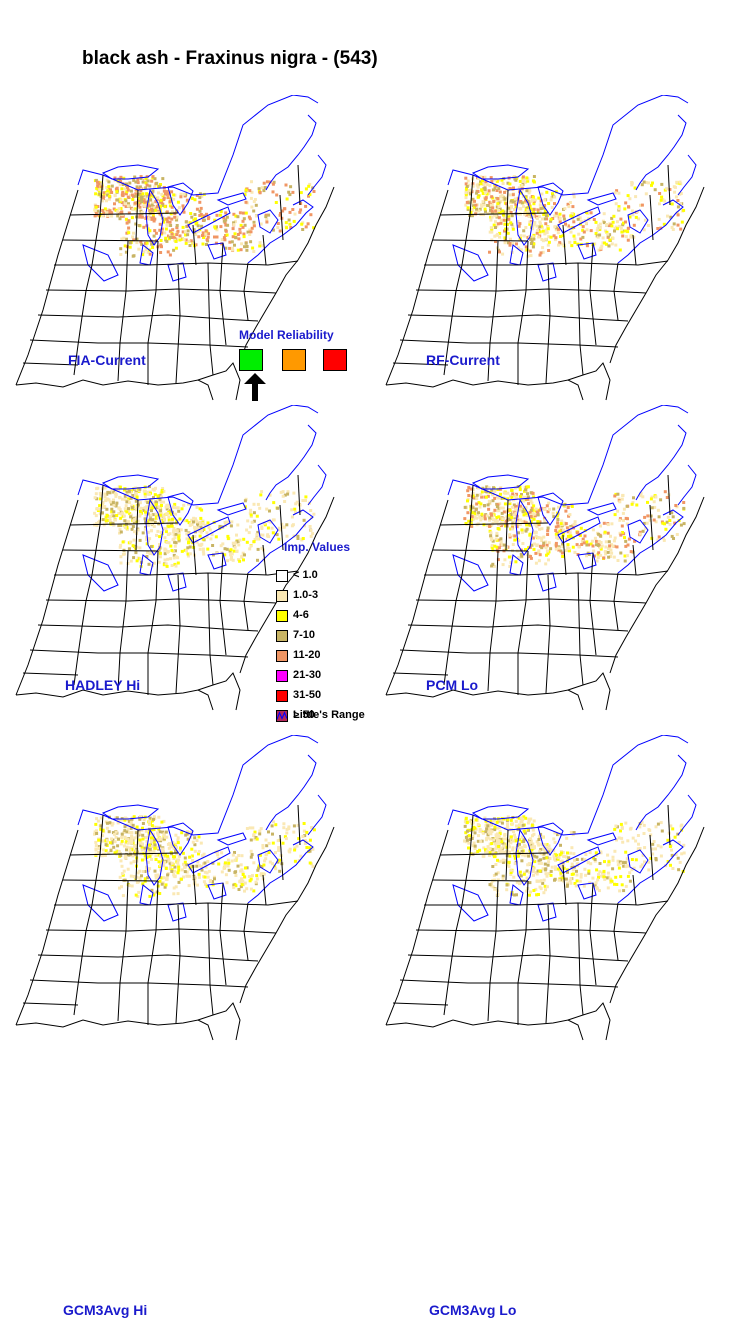 The height and width of the screenshot is (1318, 732). Describe the element at coordinates (286, 335) in the screenshot. I see `model-reliability-title: Model Reliability` at that location.